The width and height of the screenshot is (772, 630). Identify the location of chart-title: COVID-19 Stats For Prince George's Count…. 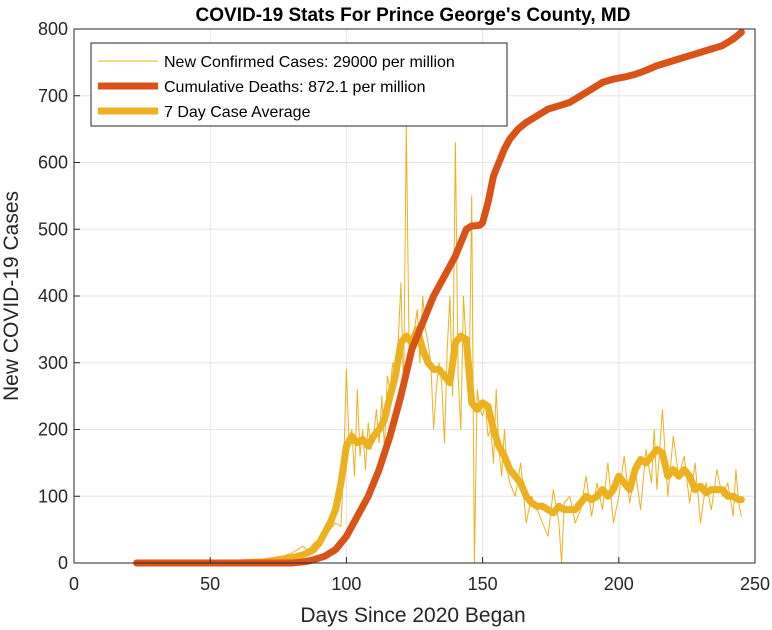
(413, 15).